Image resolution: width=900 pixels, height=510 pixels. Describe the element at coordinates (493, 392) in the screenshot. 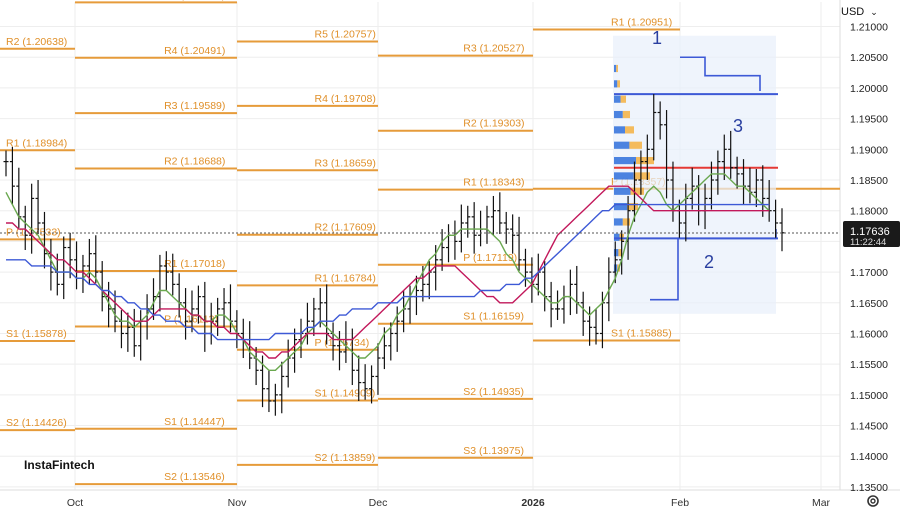

I see `pivot-label: S2 (1.14935)` at that location.